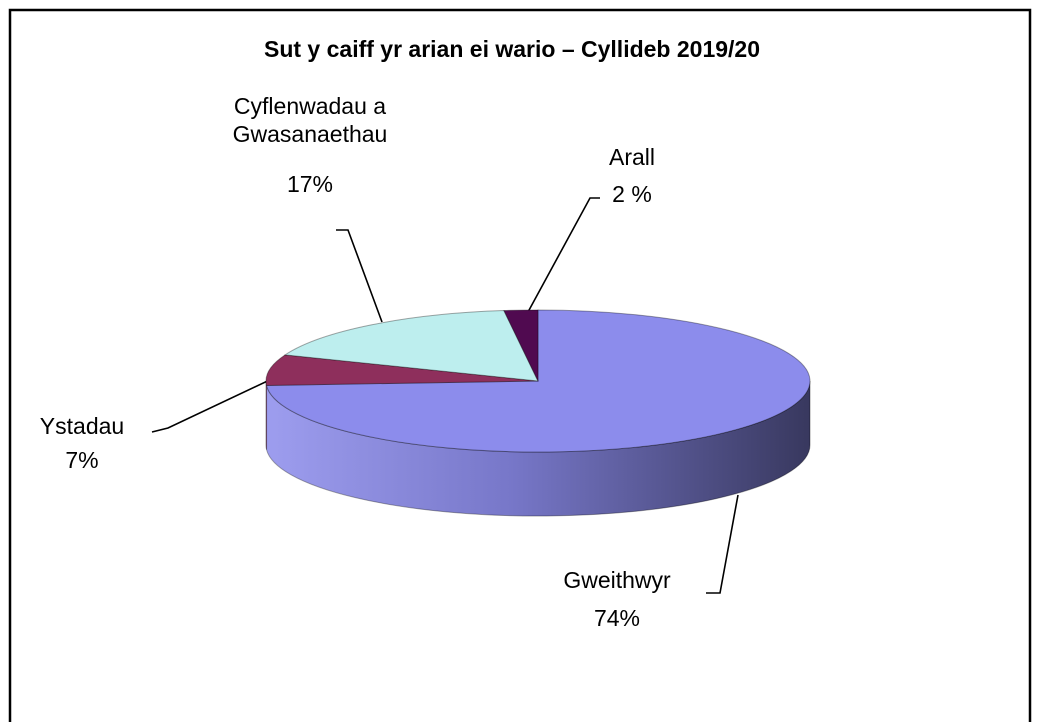  Describe the element at coordinates (617, 580) in the screenshot. I see `category-label: Gweithwyr` at that location.